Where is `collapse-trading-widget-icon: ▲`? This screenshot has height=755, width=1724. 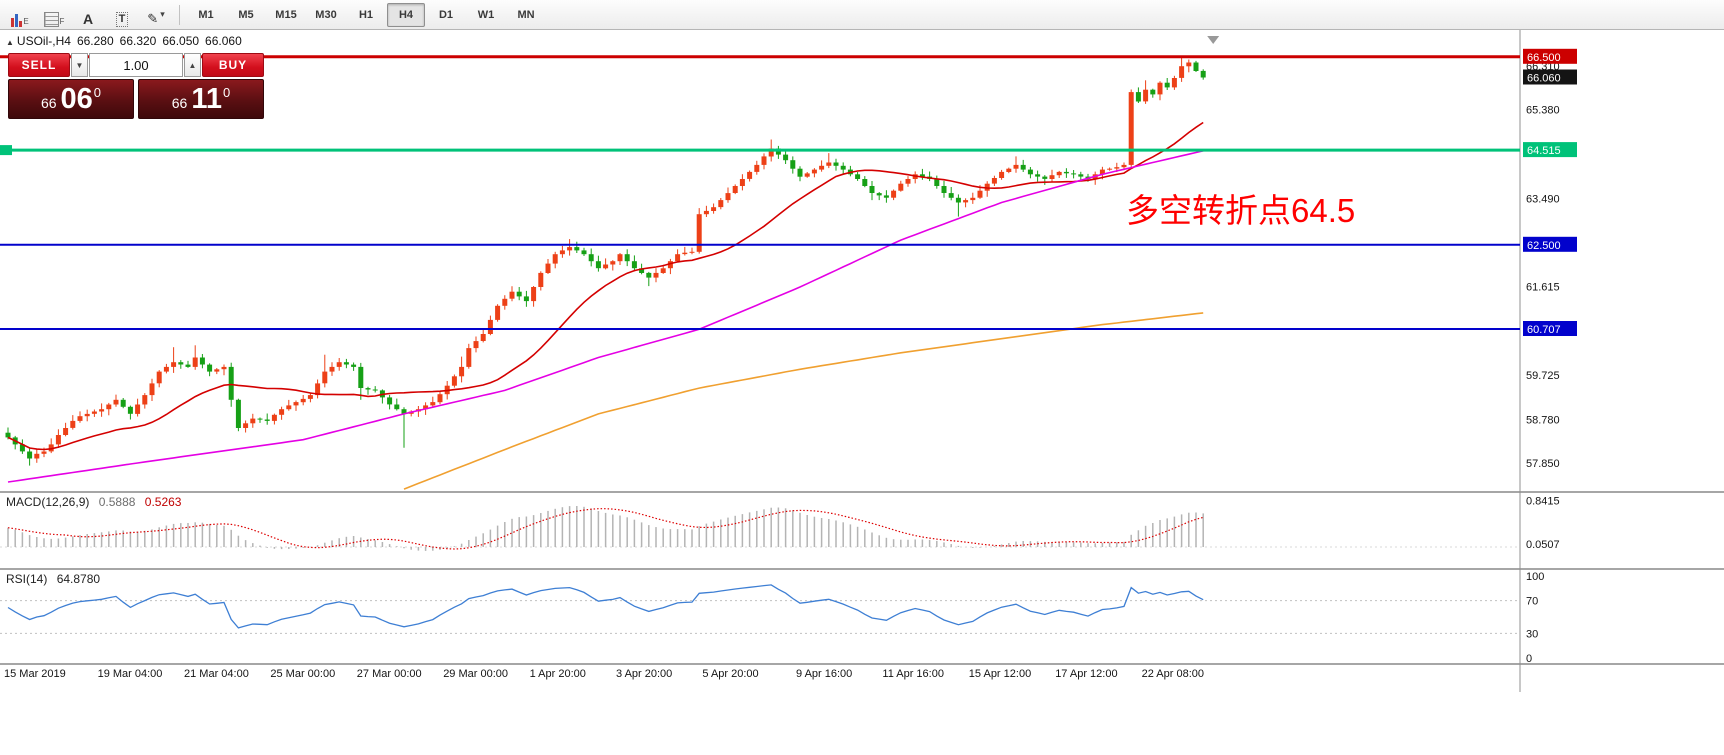
collapse-trading-widget-icon: ▲ is located at coordinates (10, 42).